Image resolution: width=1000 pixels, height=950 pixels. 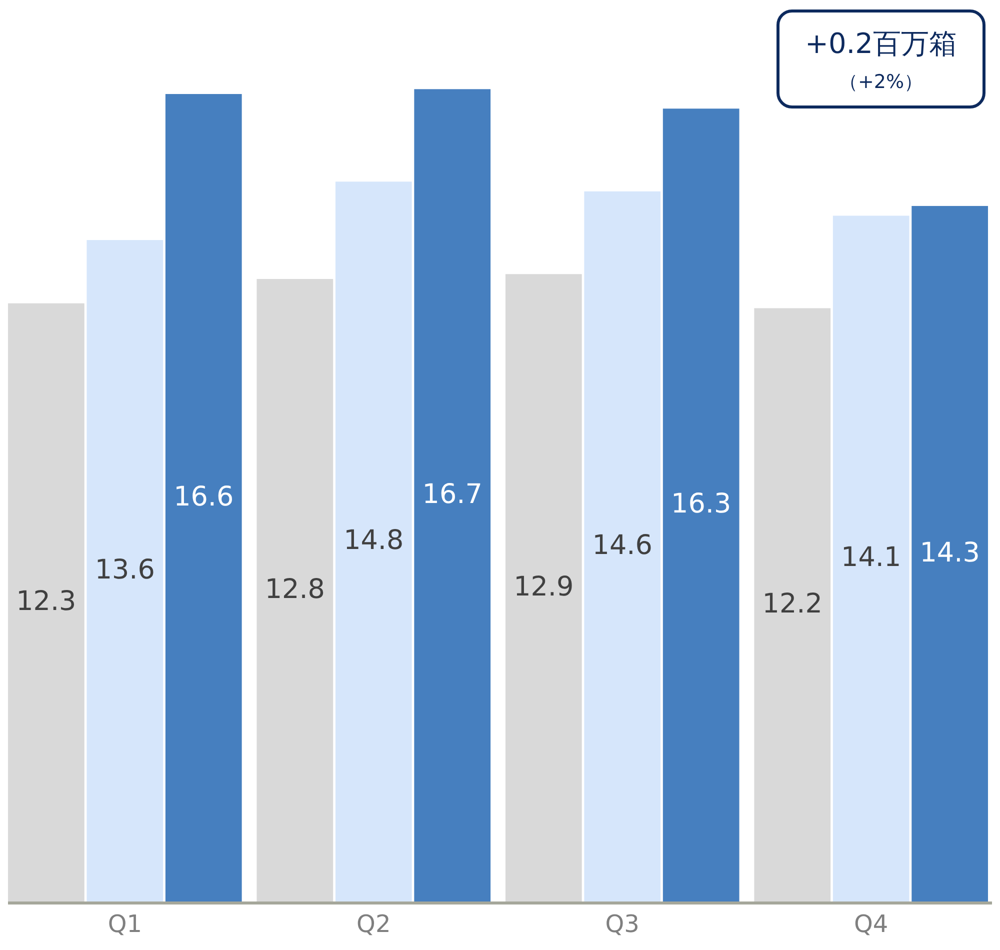 I want to click on data-label: 12.9, so click(x=544, y=586).